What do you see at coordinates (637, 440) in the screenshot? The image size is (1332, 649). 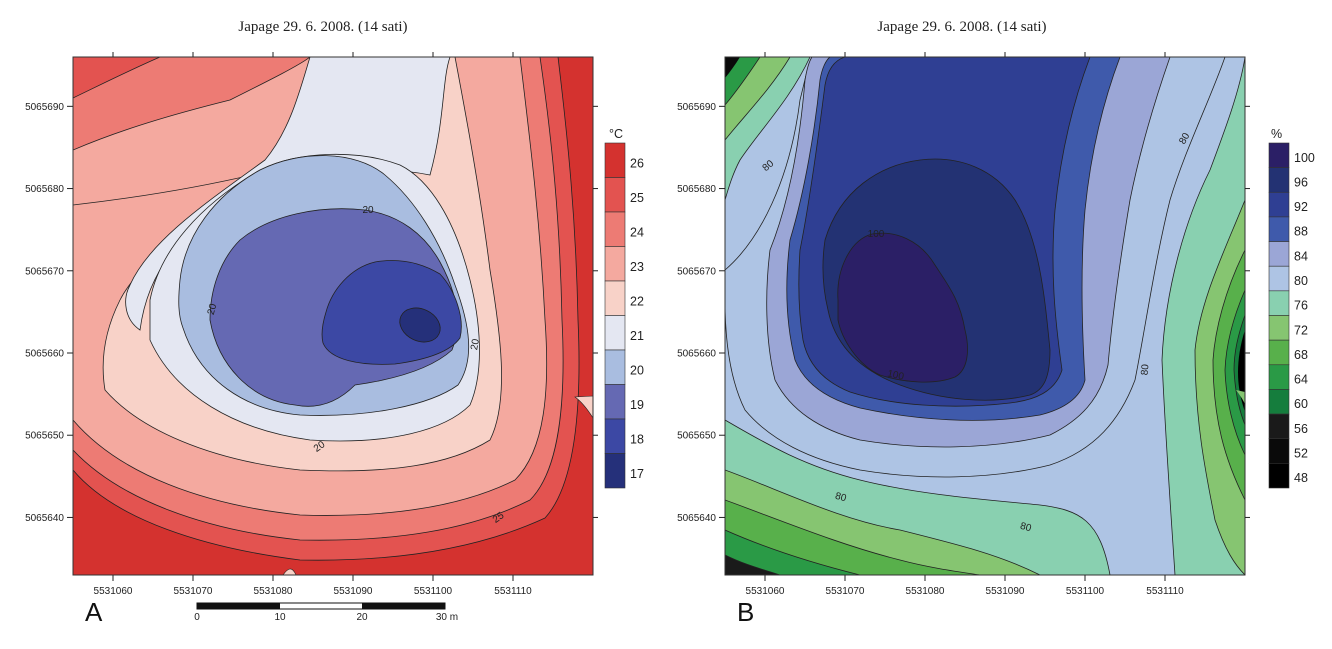 I see `colorbar-label: 18` at bounding box center [637, 440].